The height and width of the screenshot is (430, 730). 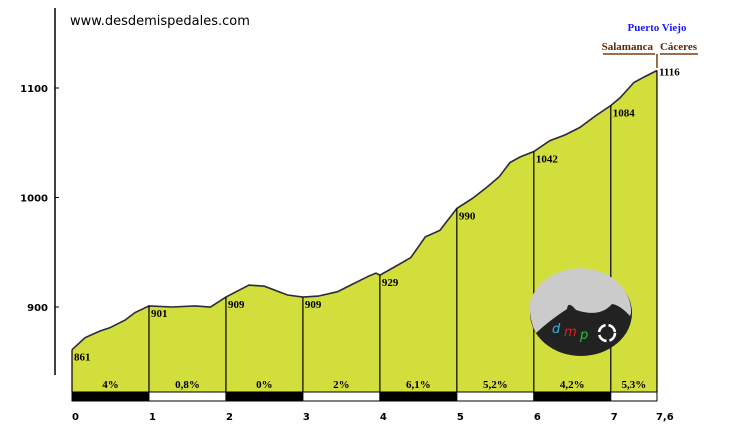 I want to click on site-url: www.desdemispedales.com, so click(x=160, y=21).